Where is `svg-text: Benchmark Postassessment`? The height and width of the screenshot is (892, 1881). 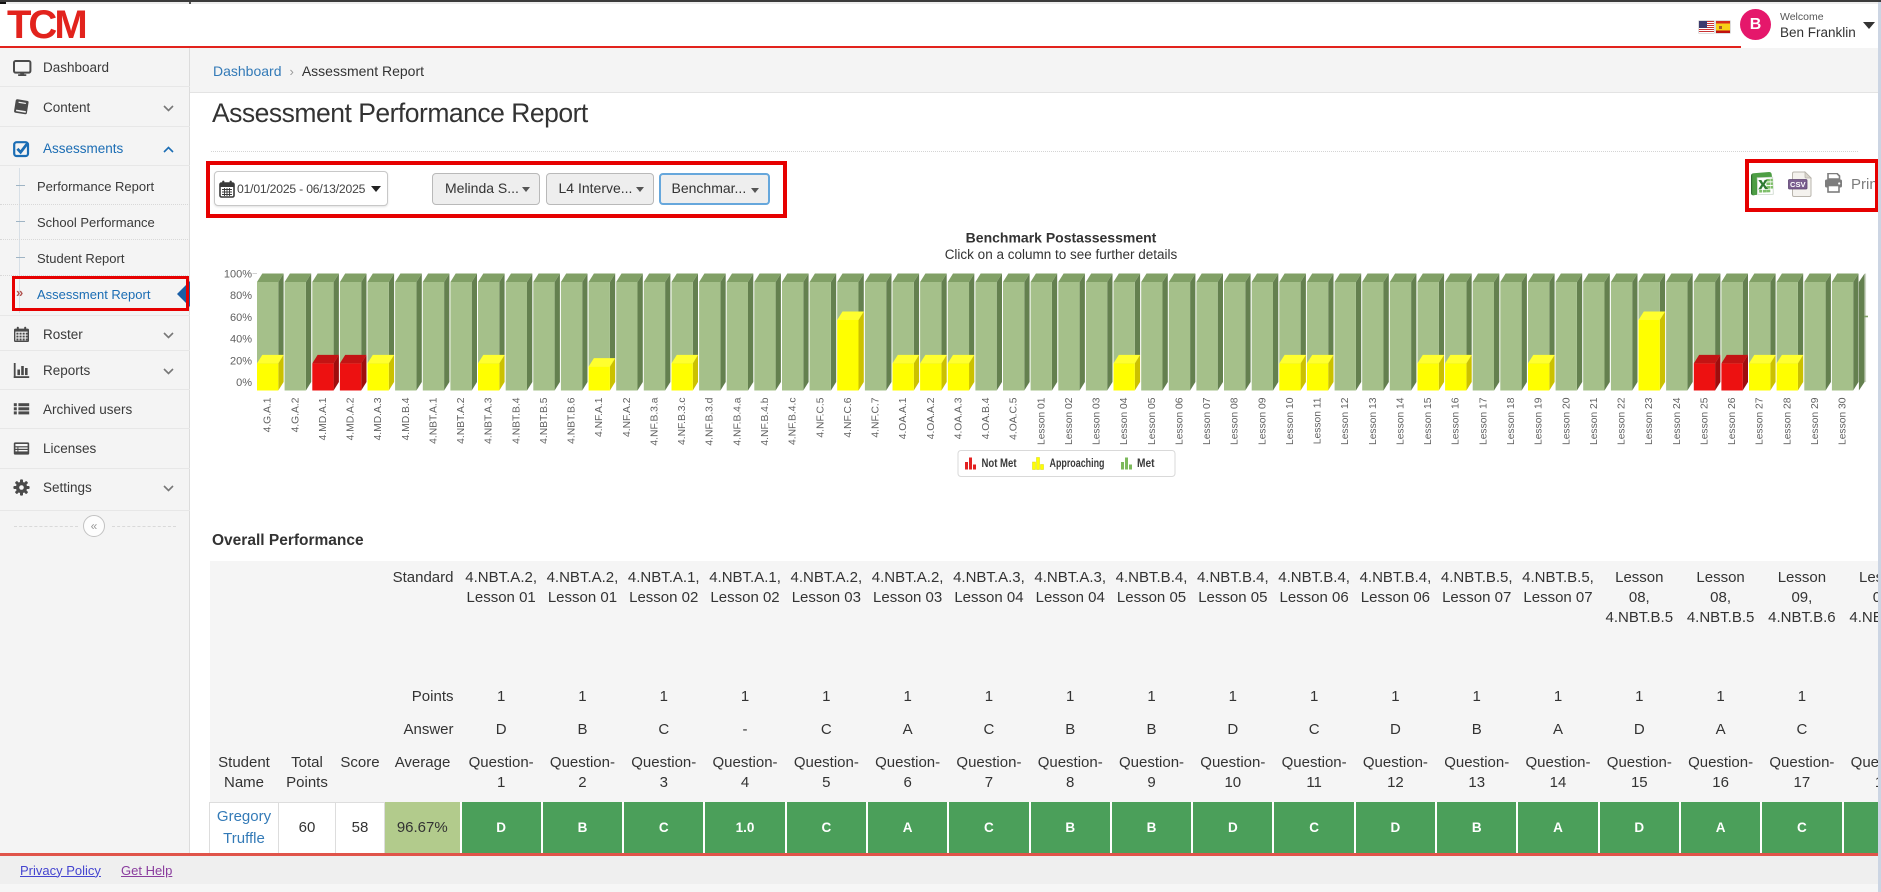 svg-text: Benchmark Postassessment is located at coordinates (1061, 238).